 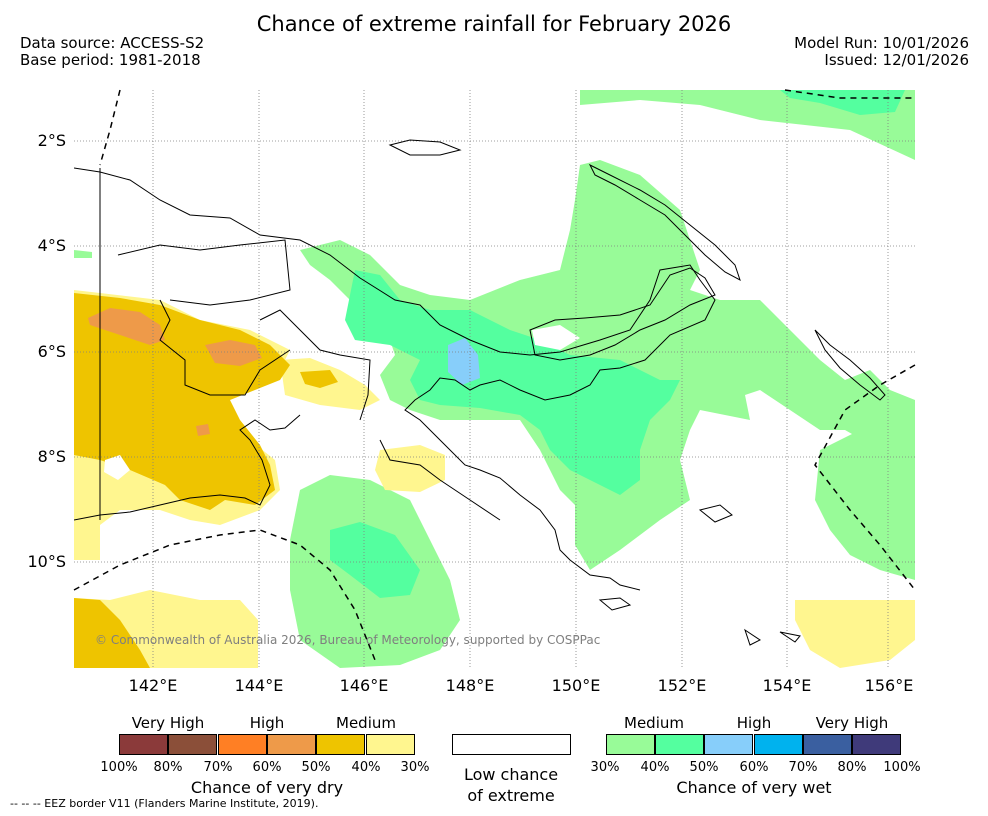 I want to click on wet-tick-100: 100%, so click(x=902, y=767).